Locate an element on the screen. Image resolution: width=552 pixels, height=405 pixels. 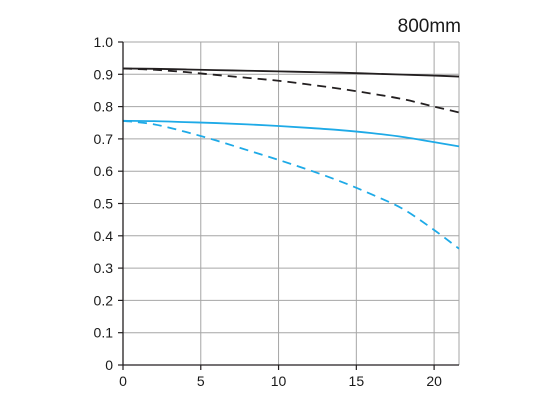
y-tick-label: 1.0 is located at coordinates (104, 42).